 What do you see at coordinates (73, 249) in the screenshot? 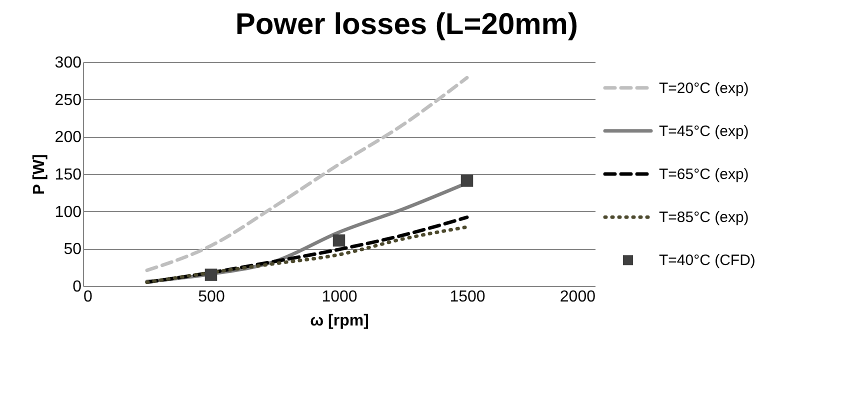
I see `y-tick-label: 50` at bounding box center [73, 249].